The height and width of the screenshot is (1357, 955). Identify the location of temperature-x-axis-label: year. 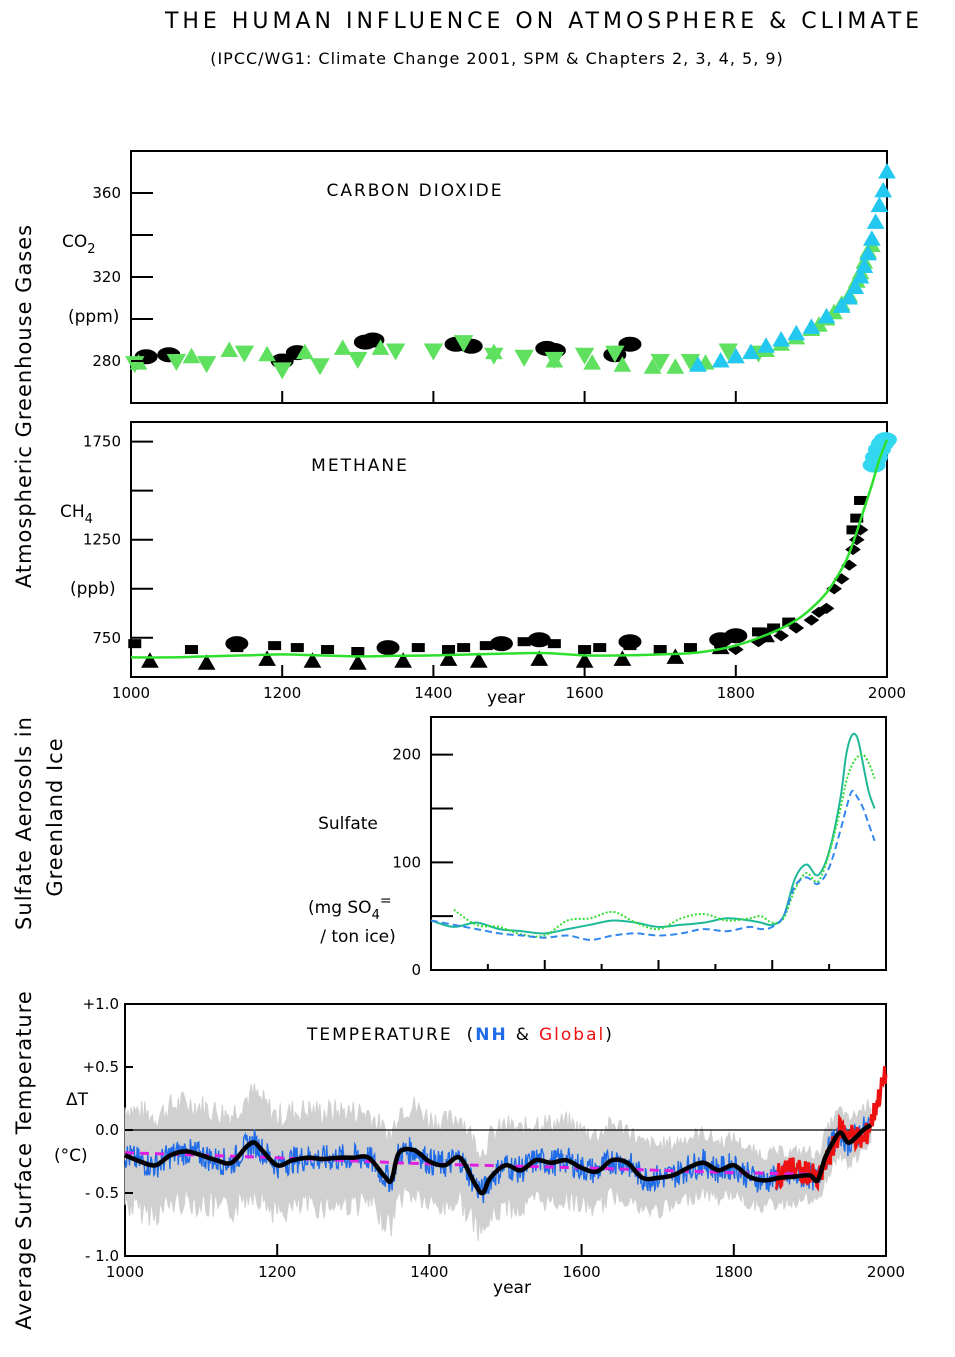
(512, 1288).